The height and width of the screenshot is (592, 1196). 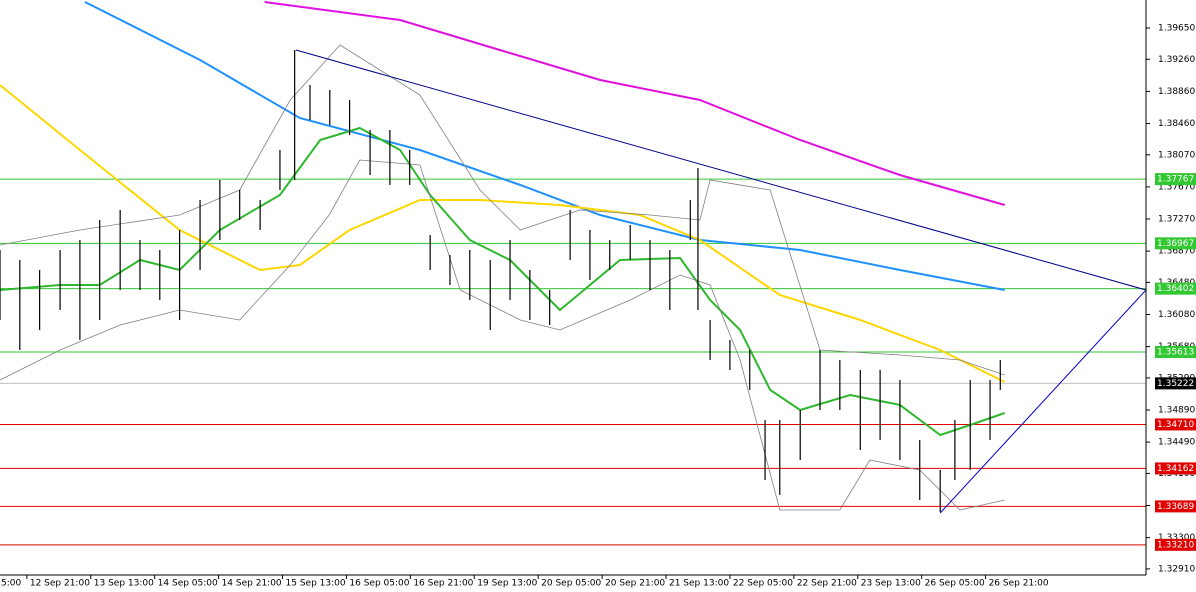 What do you see at coordinates (316, 584) in the screenshot?
I see `x-tick-label: 15 Sep 13:00` at bounding box center [316, 584].